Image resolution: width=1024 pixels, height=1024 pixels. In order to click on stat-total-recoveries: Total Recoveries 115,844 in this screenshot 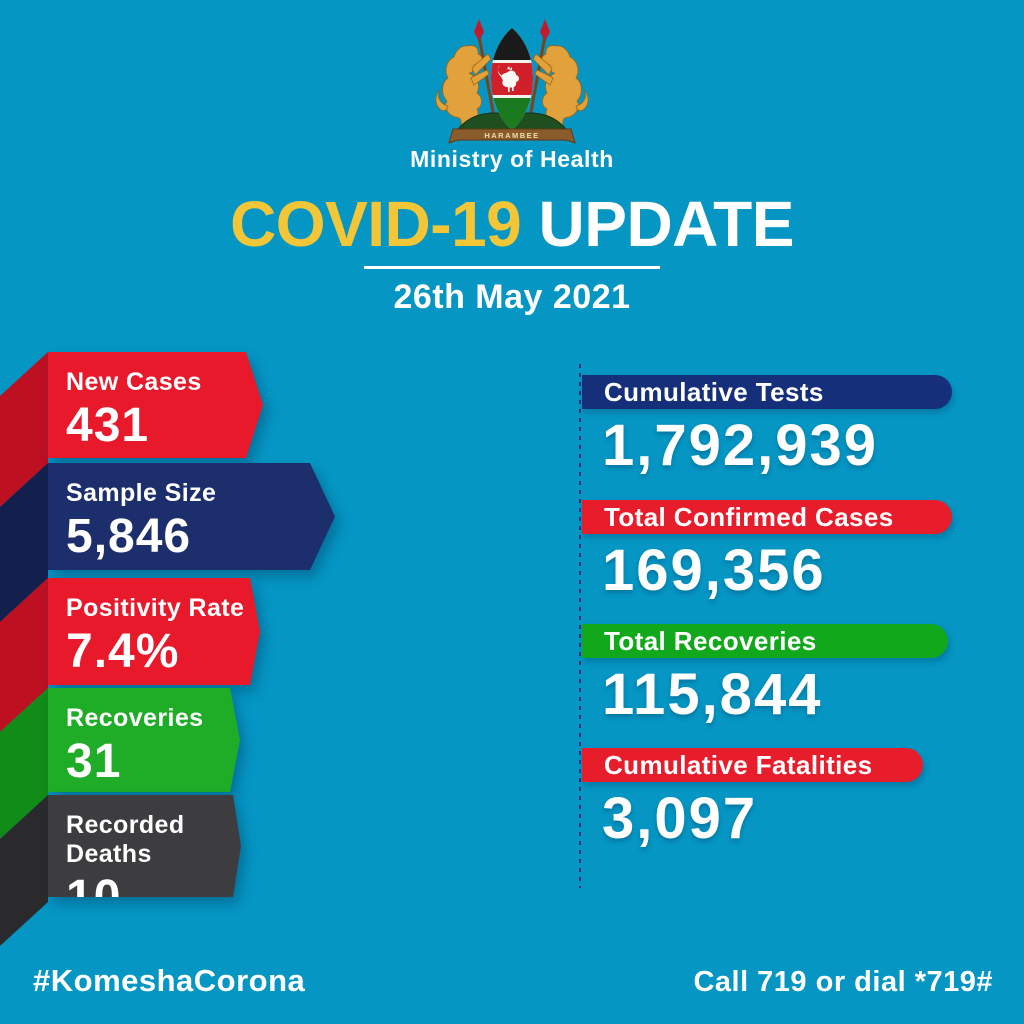, I will do `click(765, 674)`.